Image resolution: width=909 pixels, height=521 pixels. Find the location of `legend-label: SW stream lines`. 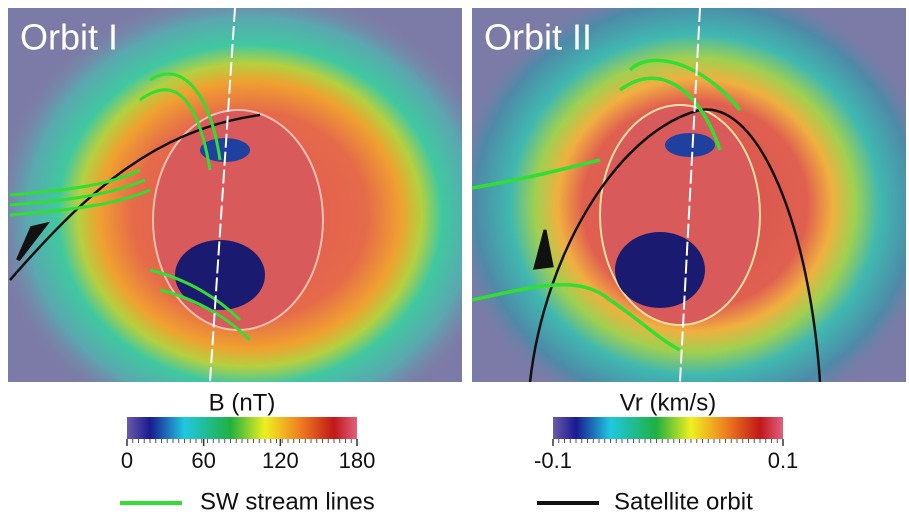

legend-label: SW stream lines is located at coordinates (287, 501).